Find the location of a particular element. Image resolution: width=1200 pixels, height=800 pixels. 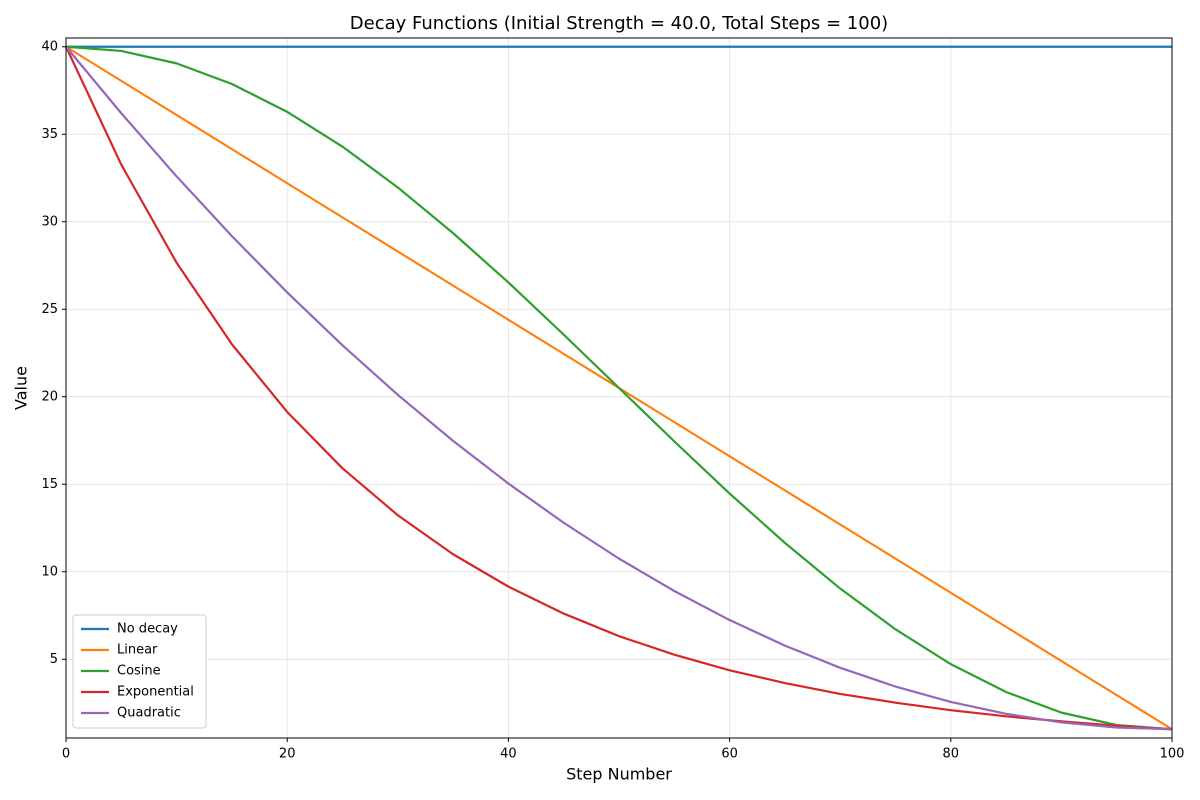

y-tick-label: 40 is located at coordinates (49, 46).